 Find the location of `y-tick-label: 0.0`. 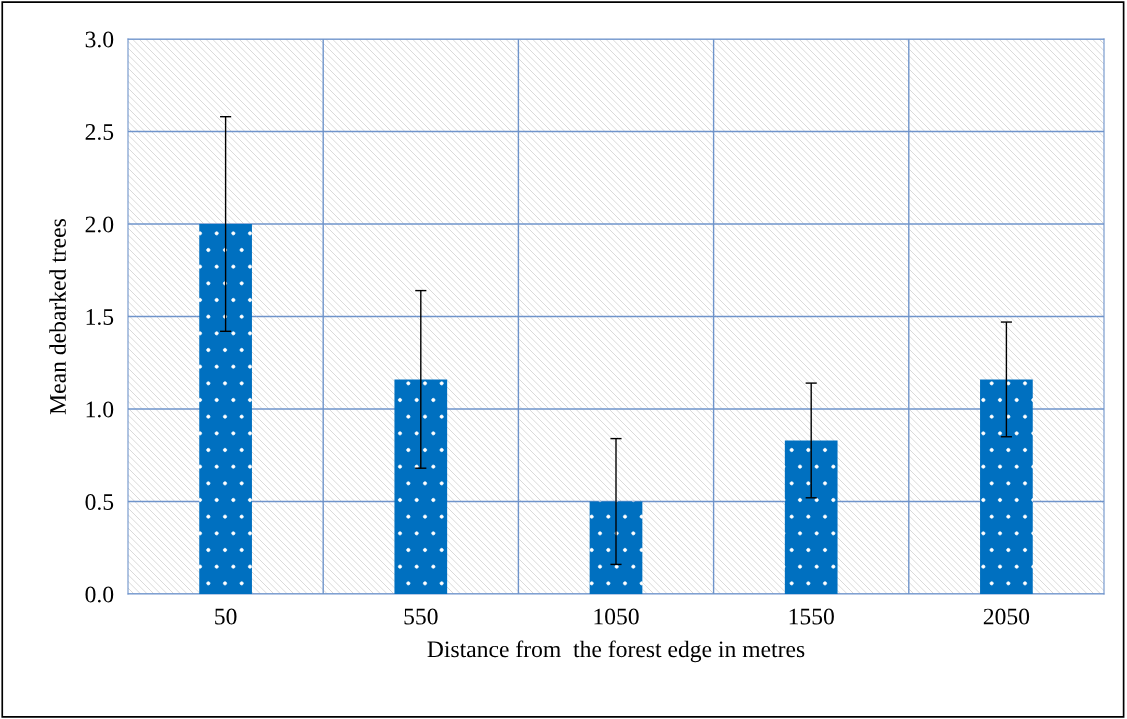

y-tick-label: 0.0 is located at coordinates (99, 594).